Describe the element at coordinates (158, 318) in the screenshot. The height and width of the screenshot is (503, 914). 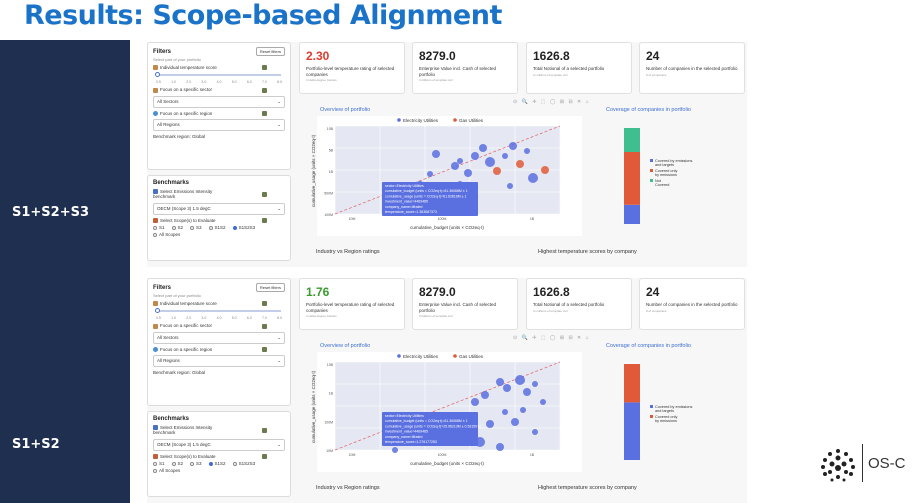
I see `slider-tick: 0.5` at that location.